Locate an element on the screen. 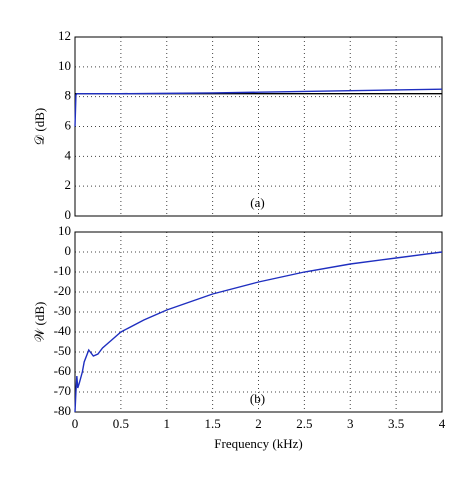  annotation: (a) is located at coordinates (257, 202).